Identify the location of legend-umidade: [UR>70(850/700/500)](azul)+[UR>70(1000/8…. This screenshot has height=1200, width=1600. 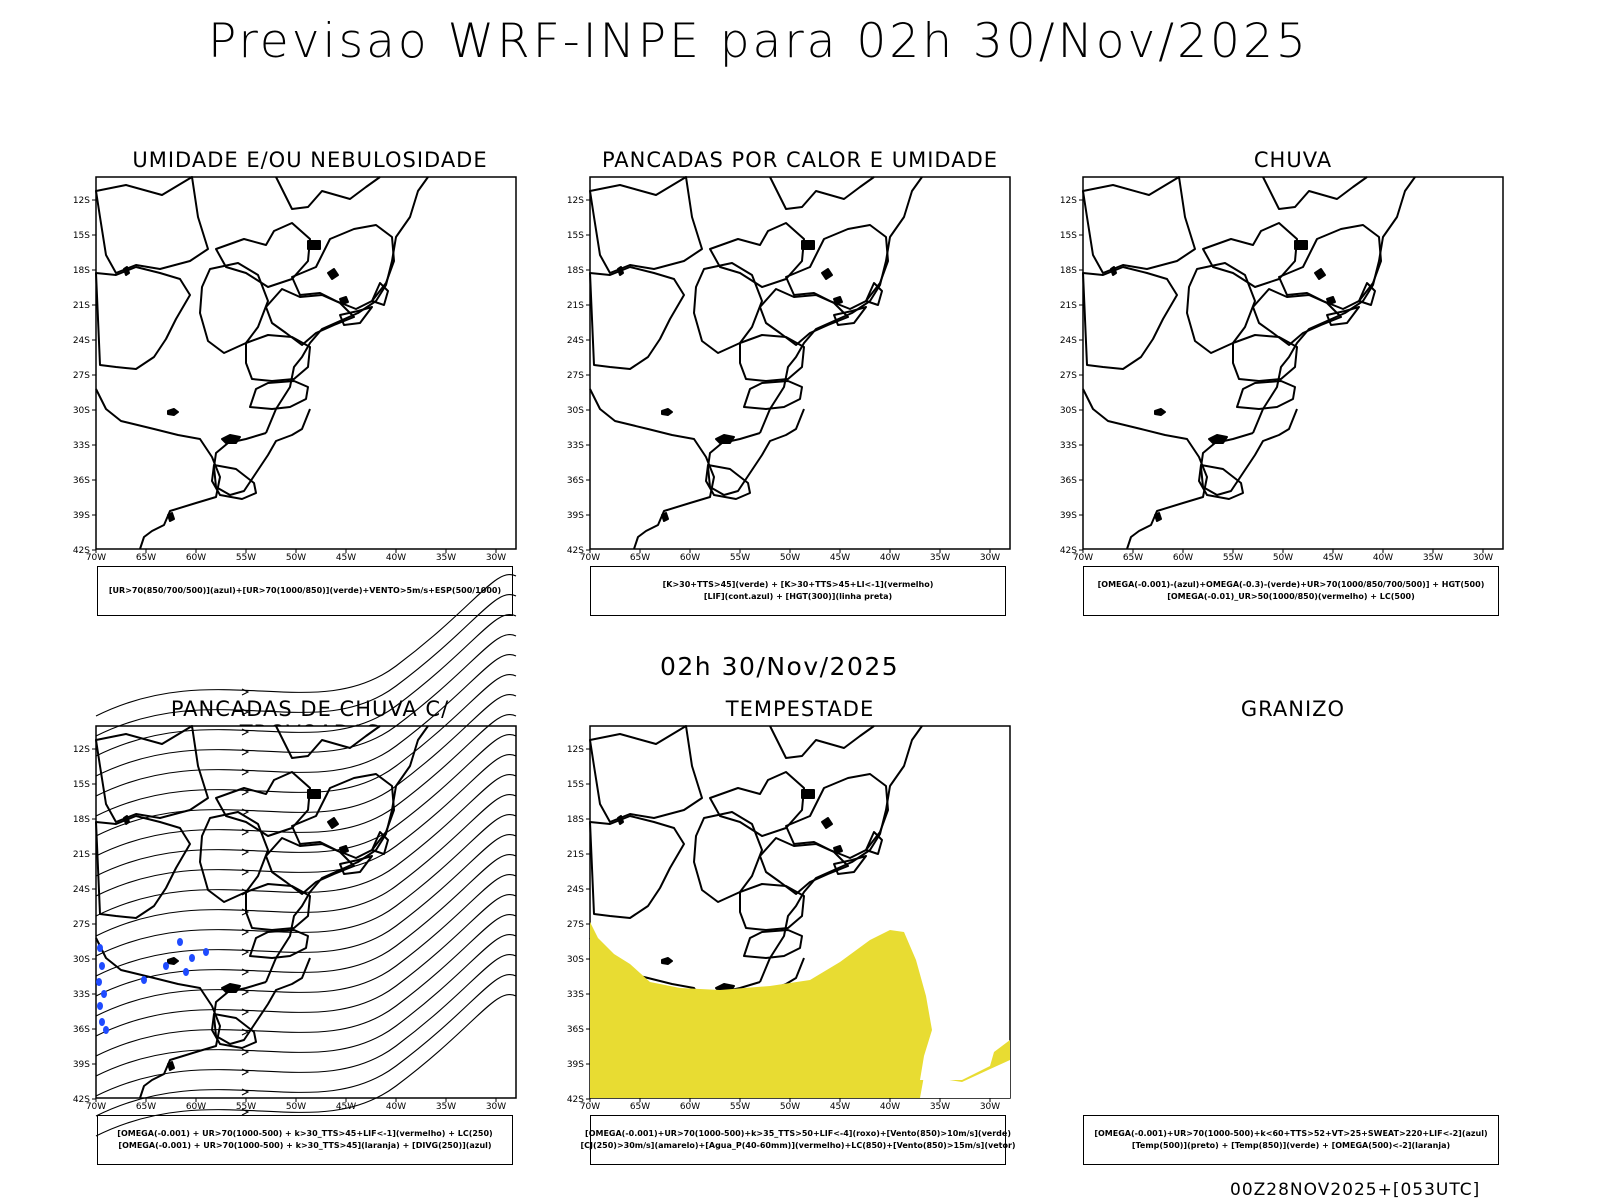
(305, 591).